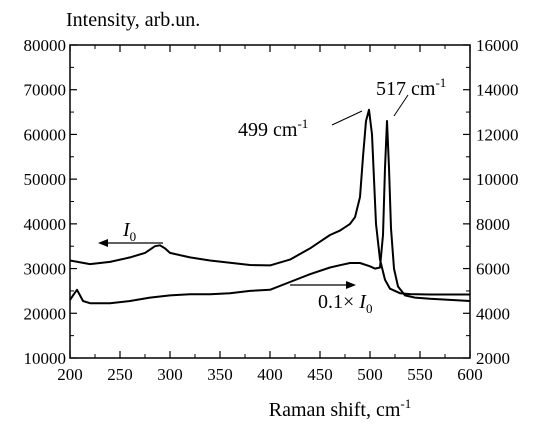 This screenshot has width=536, height=424. What do you see at coordinates (45, 224) in the screenshot?
I see `y-left-tick-label: 40000` at bounding box center [45, 224].